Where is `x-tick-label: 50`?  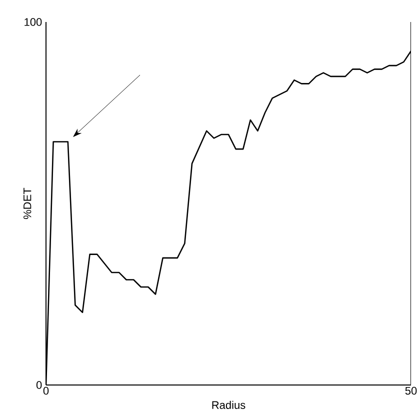
x-tick-label: 50 is located at coordinates (411, 390).